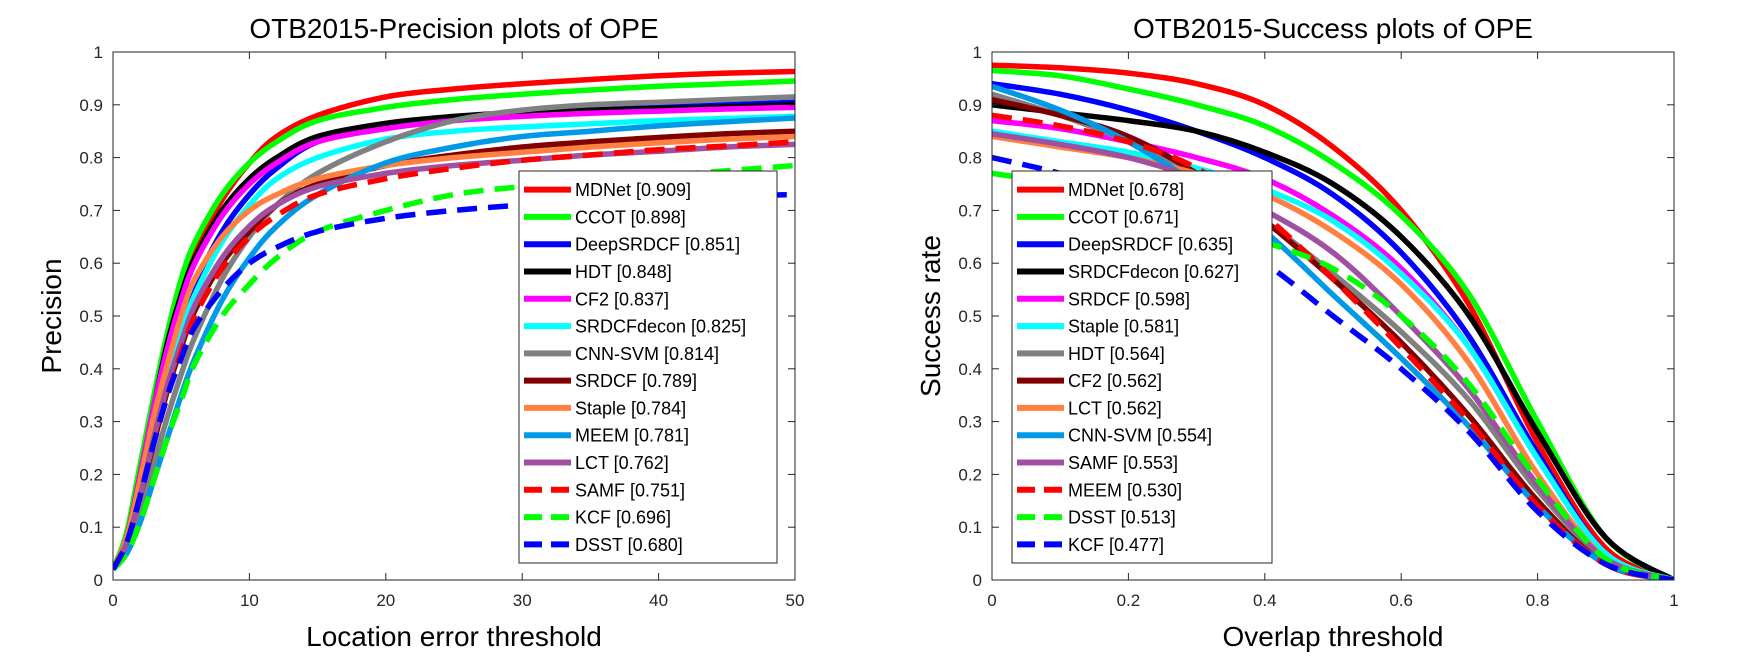 The height and width of the screenshot is (656, 1750). Describe the element at coordinates (632, 436) in the screenshot. I see `precision-legend-label-9: MEEM [0.781]` at that location.